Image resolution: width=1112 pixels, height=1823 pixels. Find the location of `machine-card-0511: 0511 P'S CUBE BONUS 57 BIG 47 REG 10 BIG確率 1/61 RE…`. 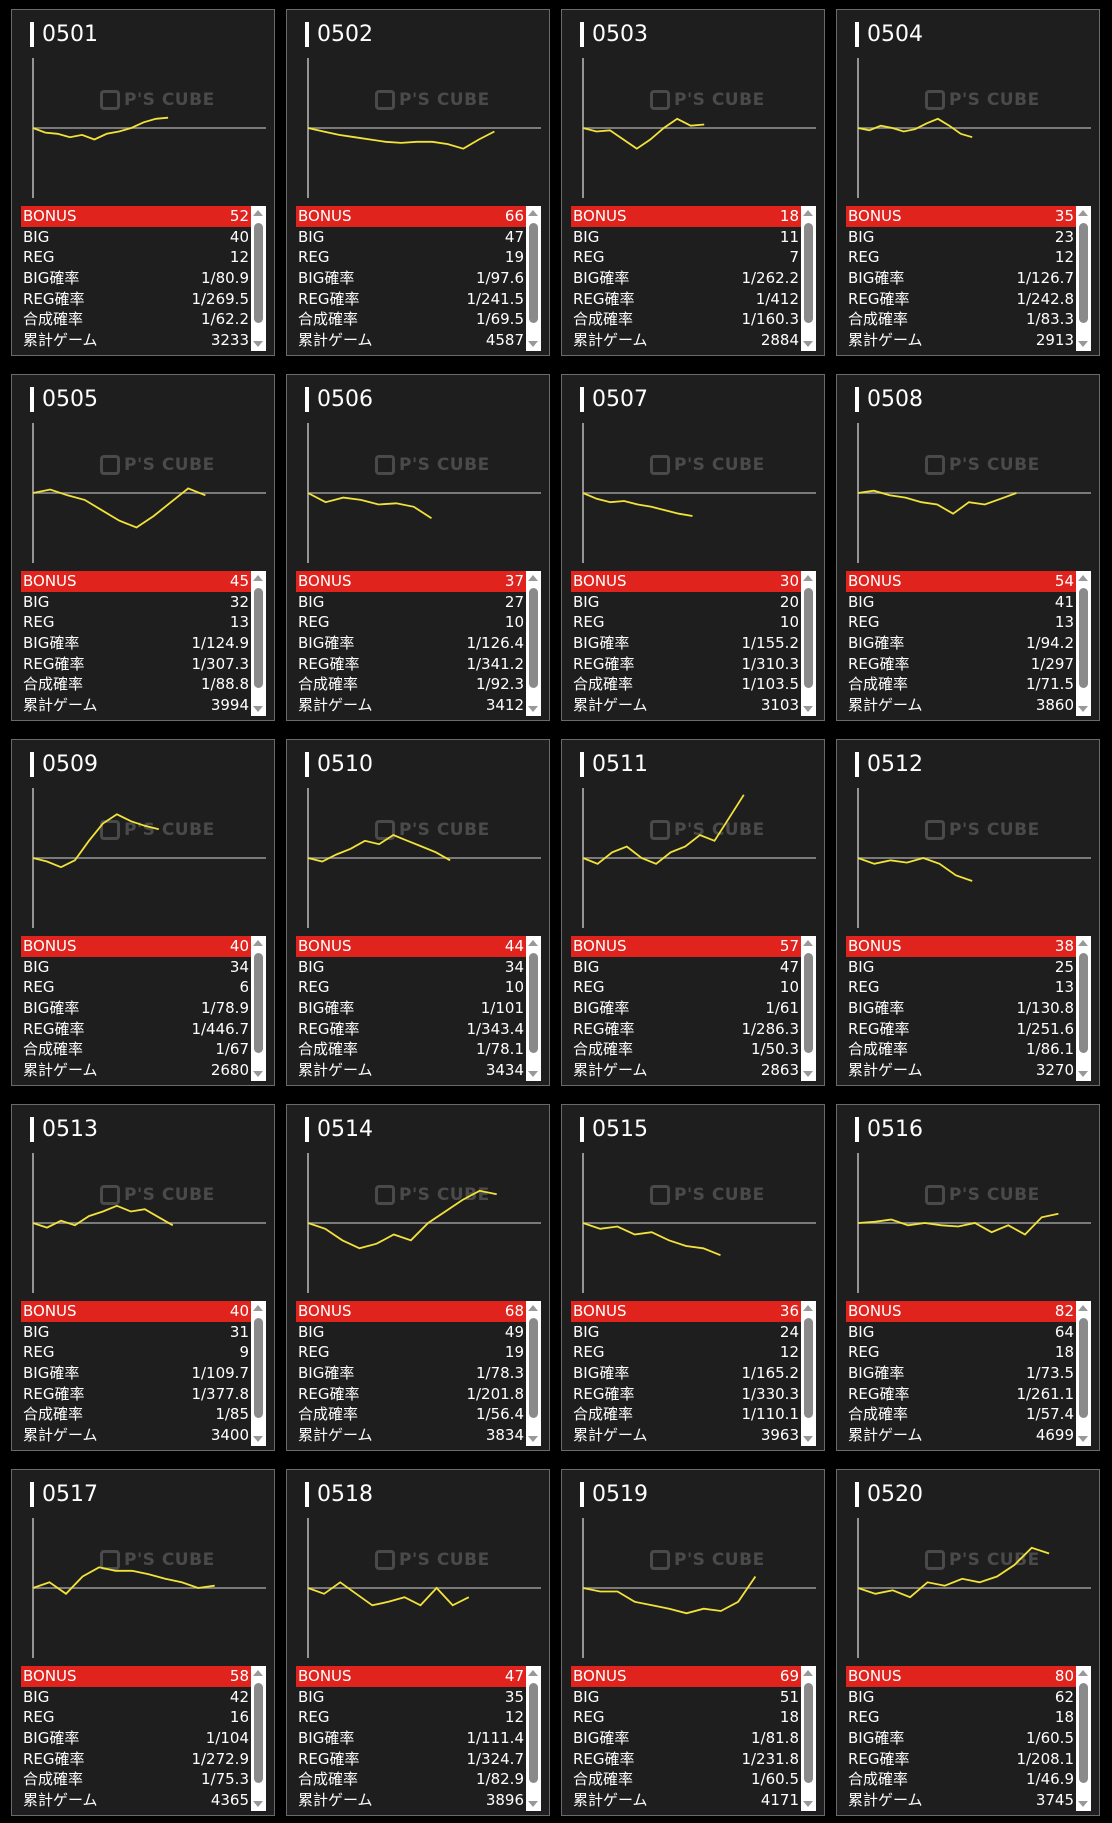

machine-card-0511: 0511 P'S CUBE BONUS 57 BIG 47 REG 10 BIG確率 1/61 RE… is located at coordinates (693, 912).